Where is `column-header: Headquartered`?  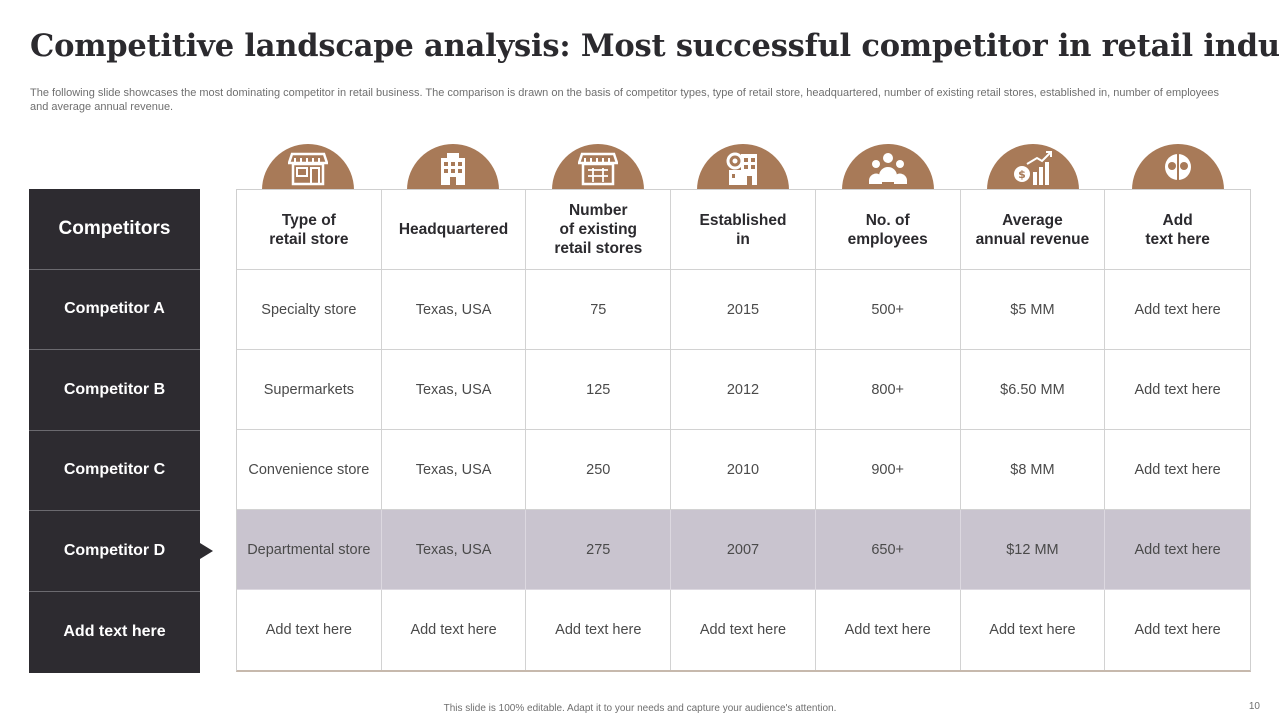 column-header: Headquartered is located at coordinates (454, 230).